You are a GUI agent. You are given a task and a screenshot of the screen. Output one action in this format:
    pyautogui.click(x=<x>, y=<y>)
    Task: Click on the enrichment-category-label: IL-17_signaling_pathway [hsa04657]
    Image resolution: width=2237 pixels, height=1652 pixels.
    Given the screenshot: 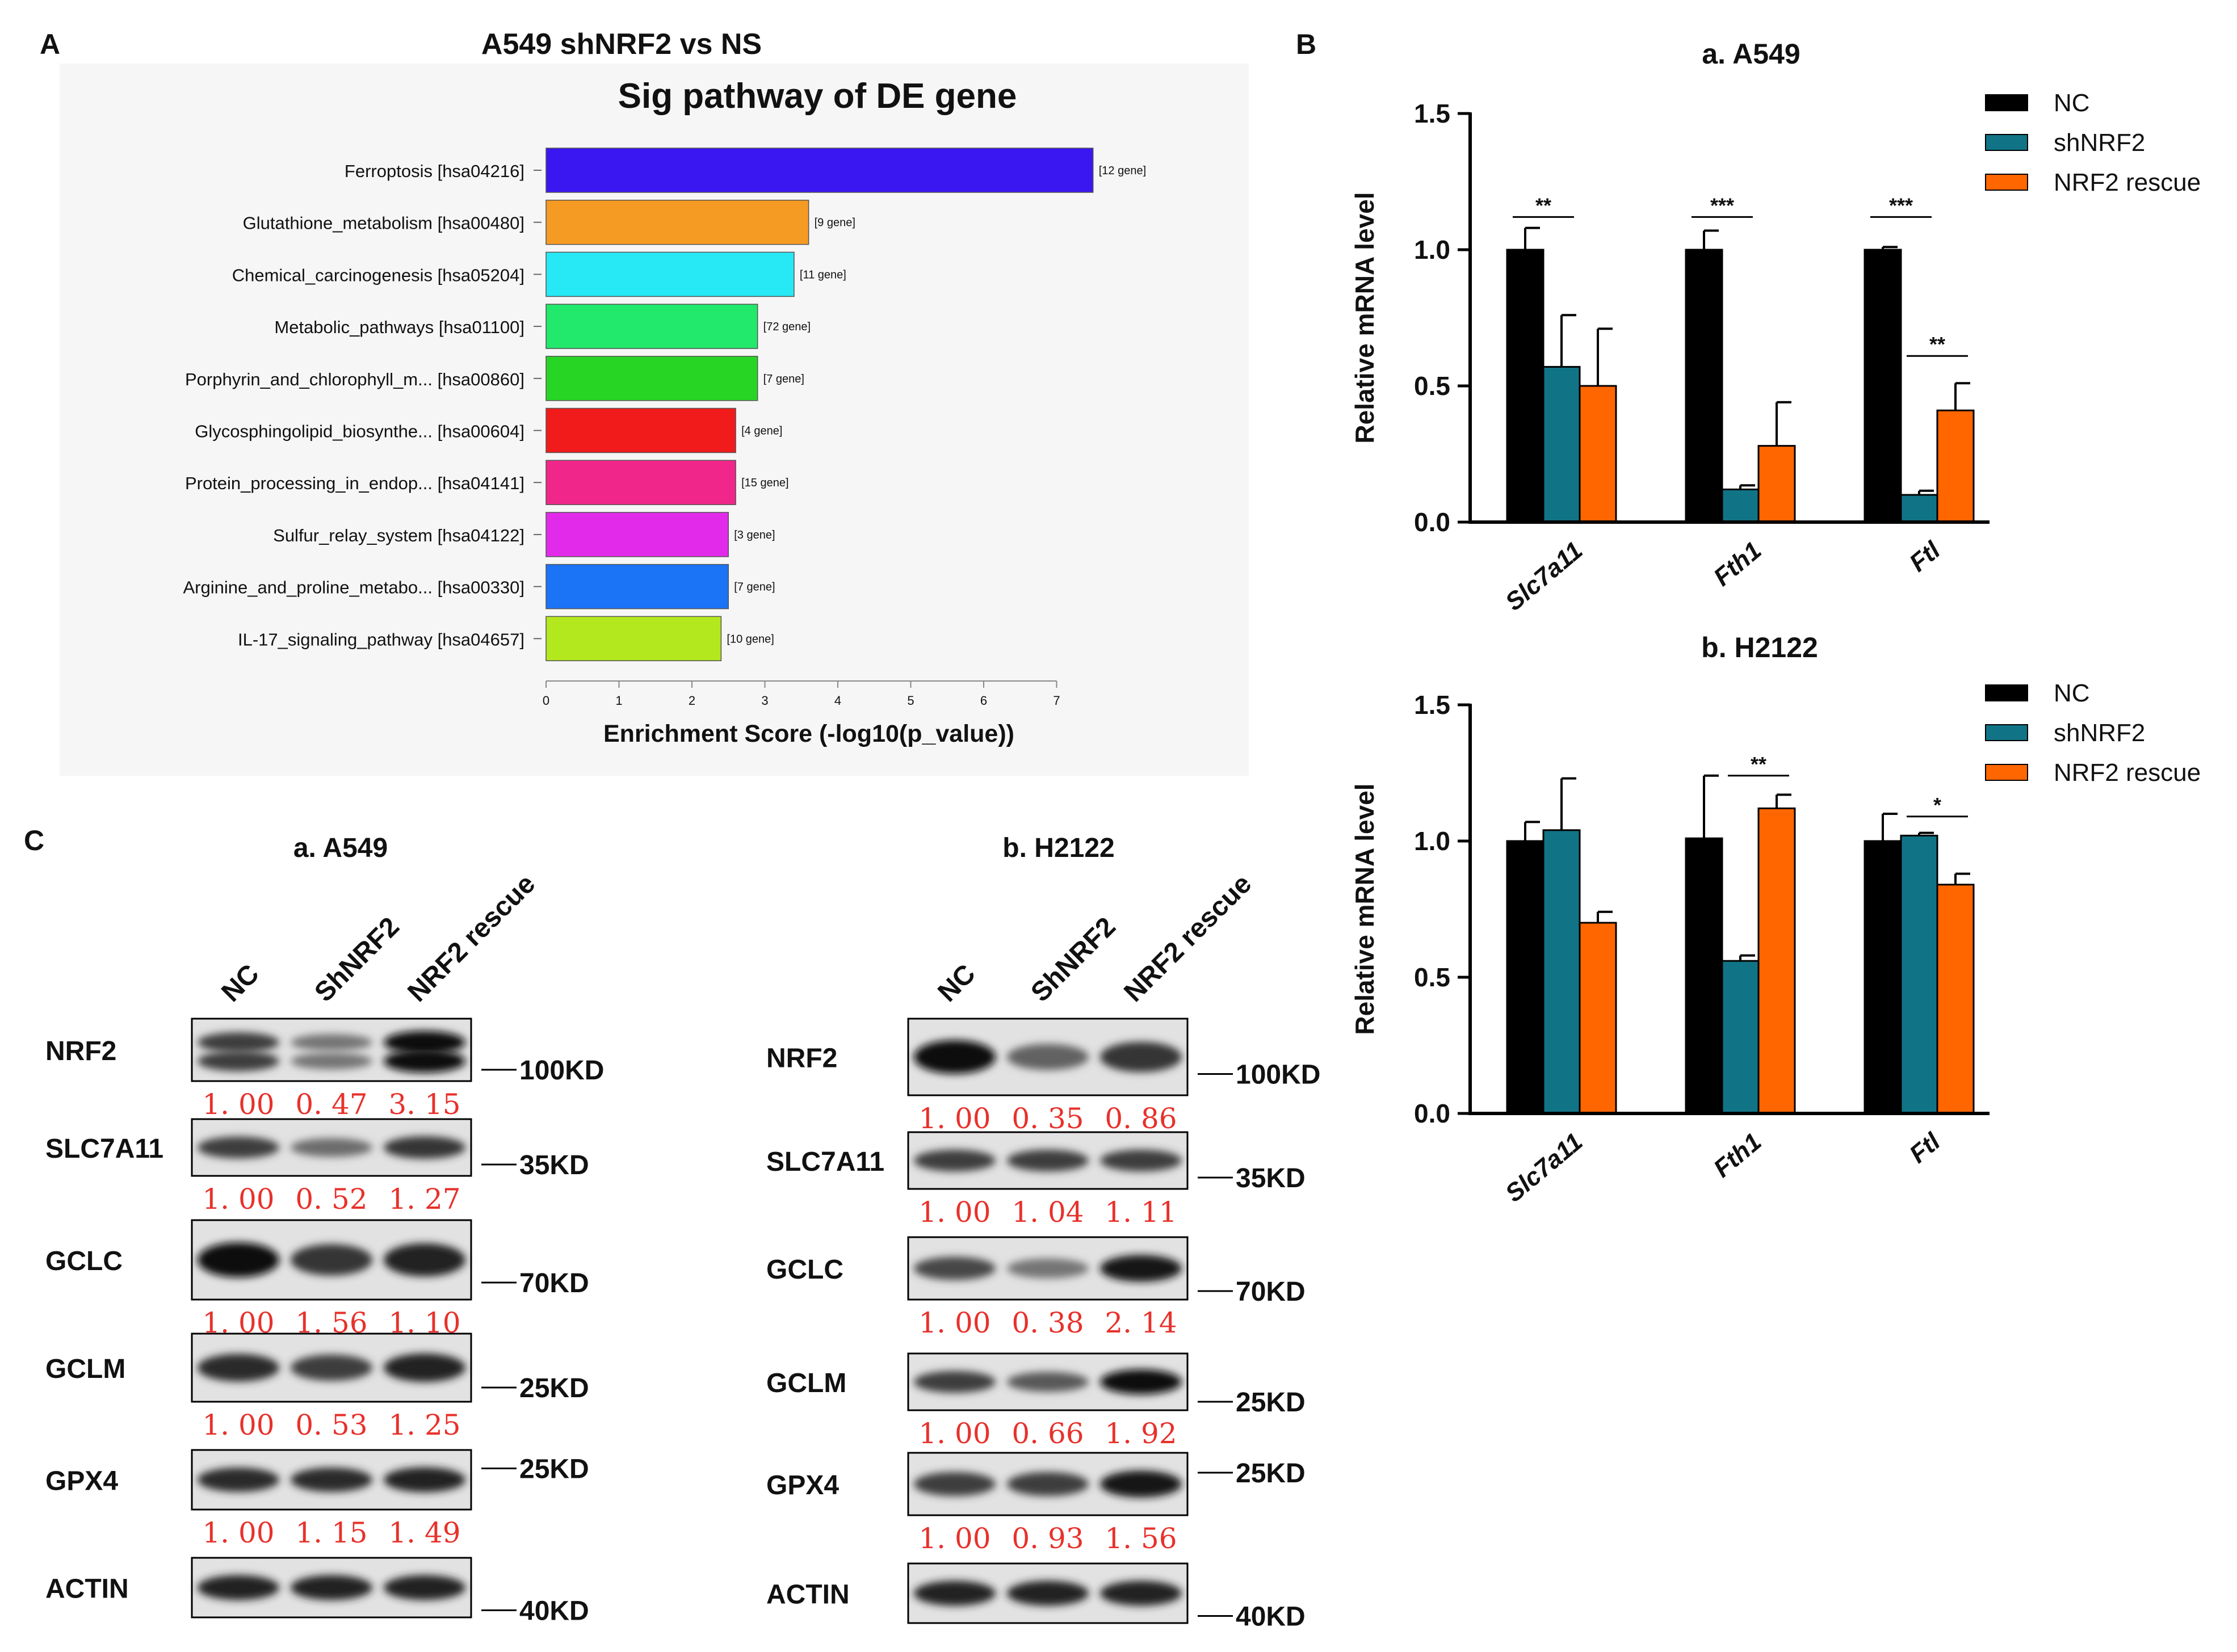 What is the action you would take?
    pyautogui.click(x=381, y=639)
    